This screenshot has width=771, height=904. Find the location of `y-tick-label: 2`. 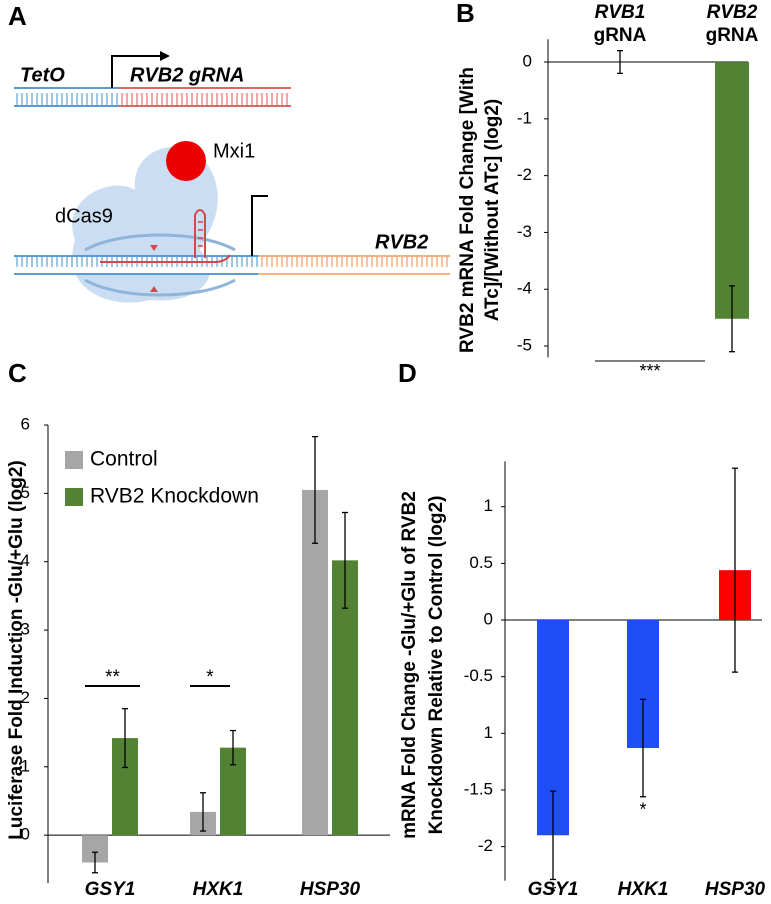

y-tick-label: 2 is located at coordinates (25, 697).